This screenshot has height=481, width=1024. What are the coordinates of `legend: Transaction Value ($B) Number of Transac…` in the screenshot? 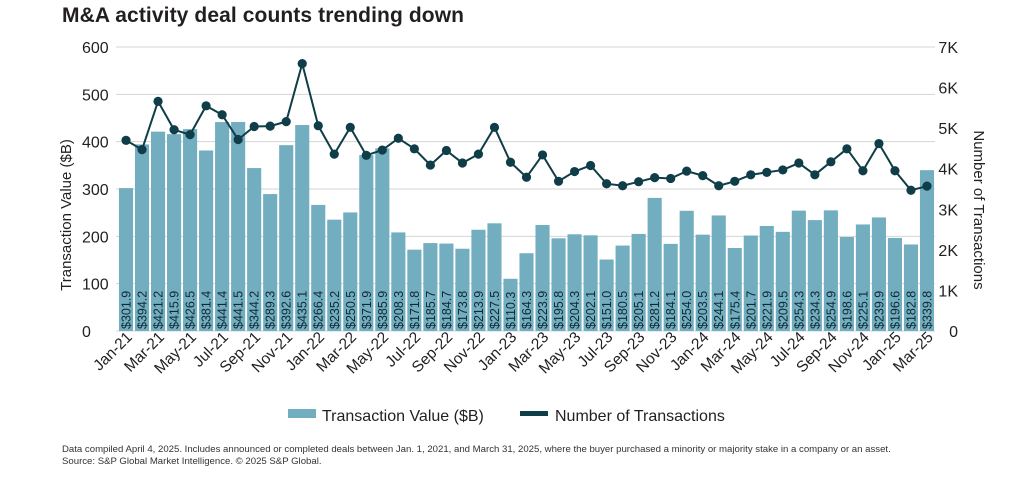 It's located at (506, 416).